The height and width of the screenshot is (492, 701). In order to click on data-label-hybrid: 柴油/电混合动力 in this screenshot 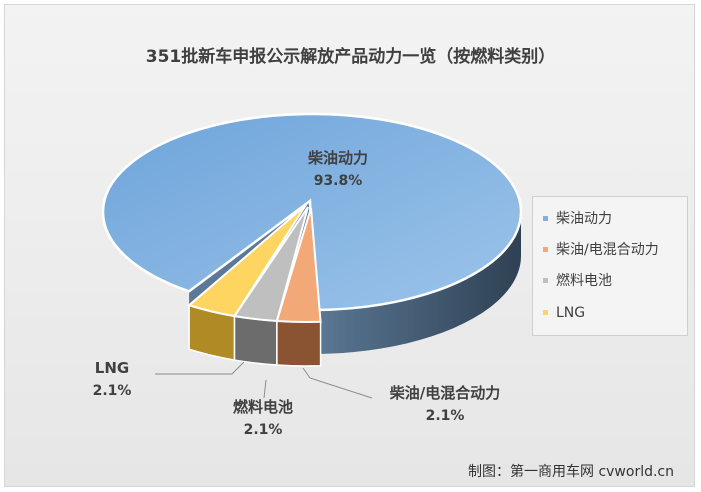, I will do `click(444, 393)`.